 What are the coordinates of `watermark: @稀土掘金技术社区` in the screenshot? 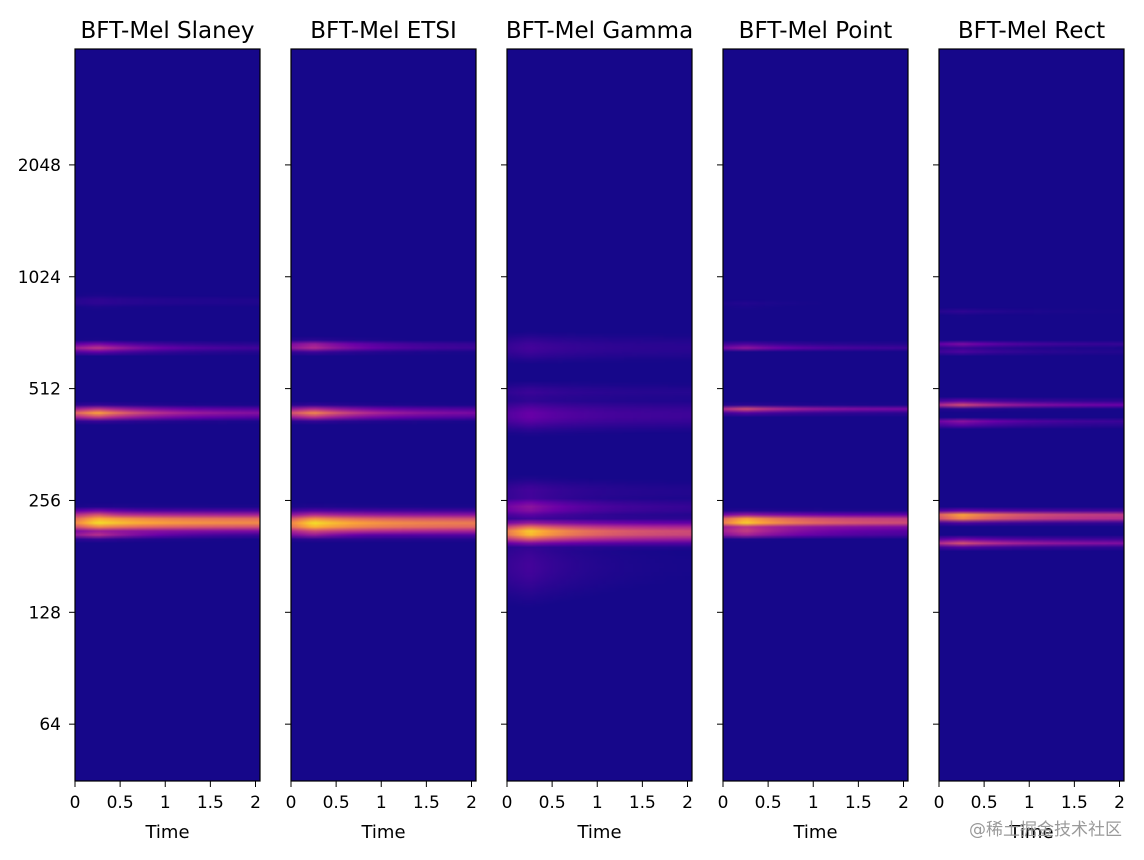 It's located at (1045, 830).